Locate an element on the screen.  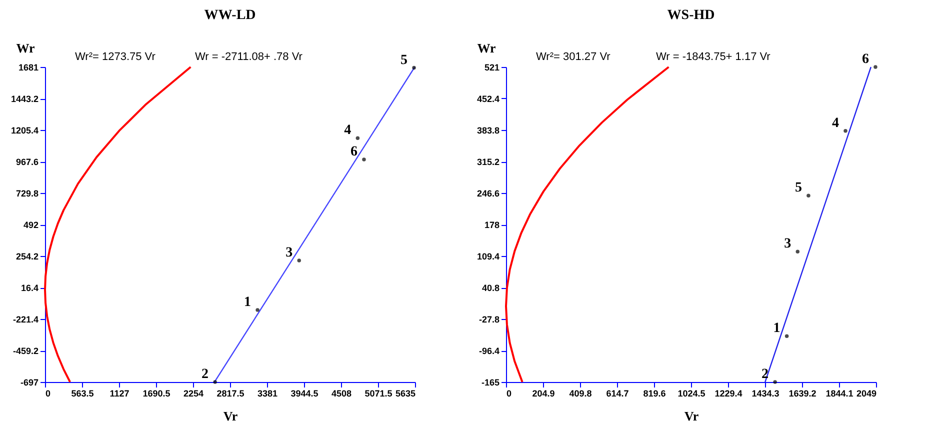
x-tick-label: 2254 is located at coordinates (193, 393).